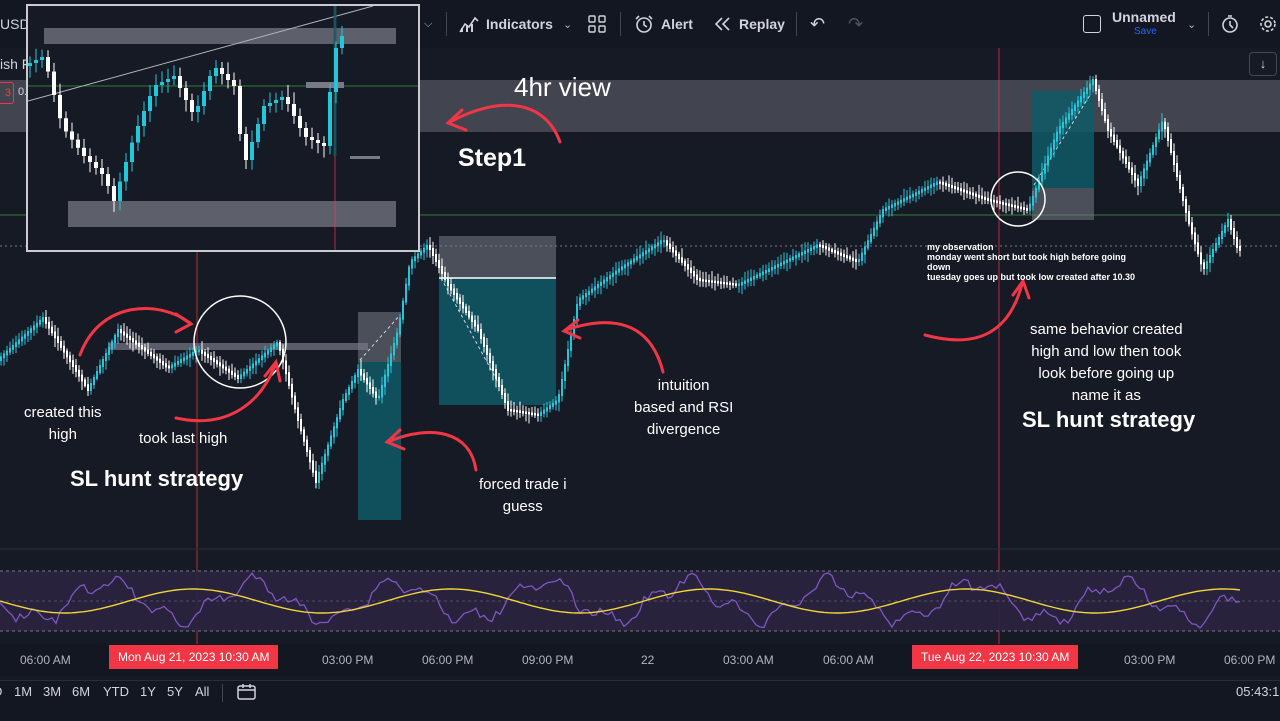 This screenshot has height=721, width=1280. I want to click on undo-button: ↶, so click(817, 24).